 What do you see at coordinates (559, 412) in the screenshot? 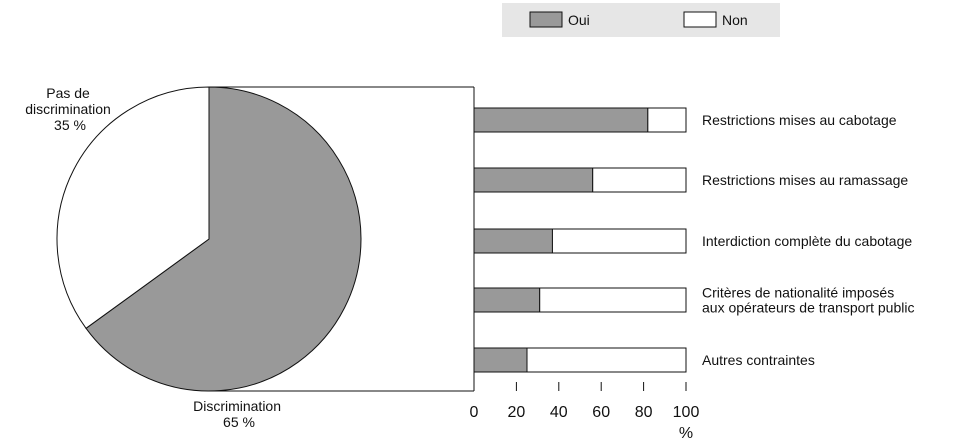
I see `x-tick-label-40: 40` at bounding box center [559, 412].